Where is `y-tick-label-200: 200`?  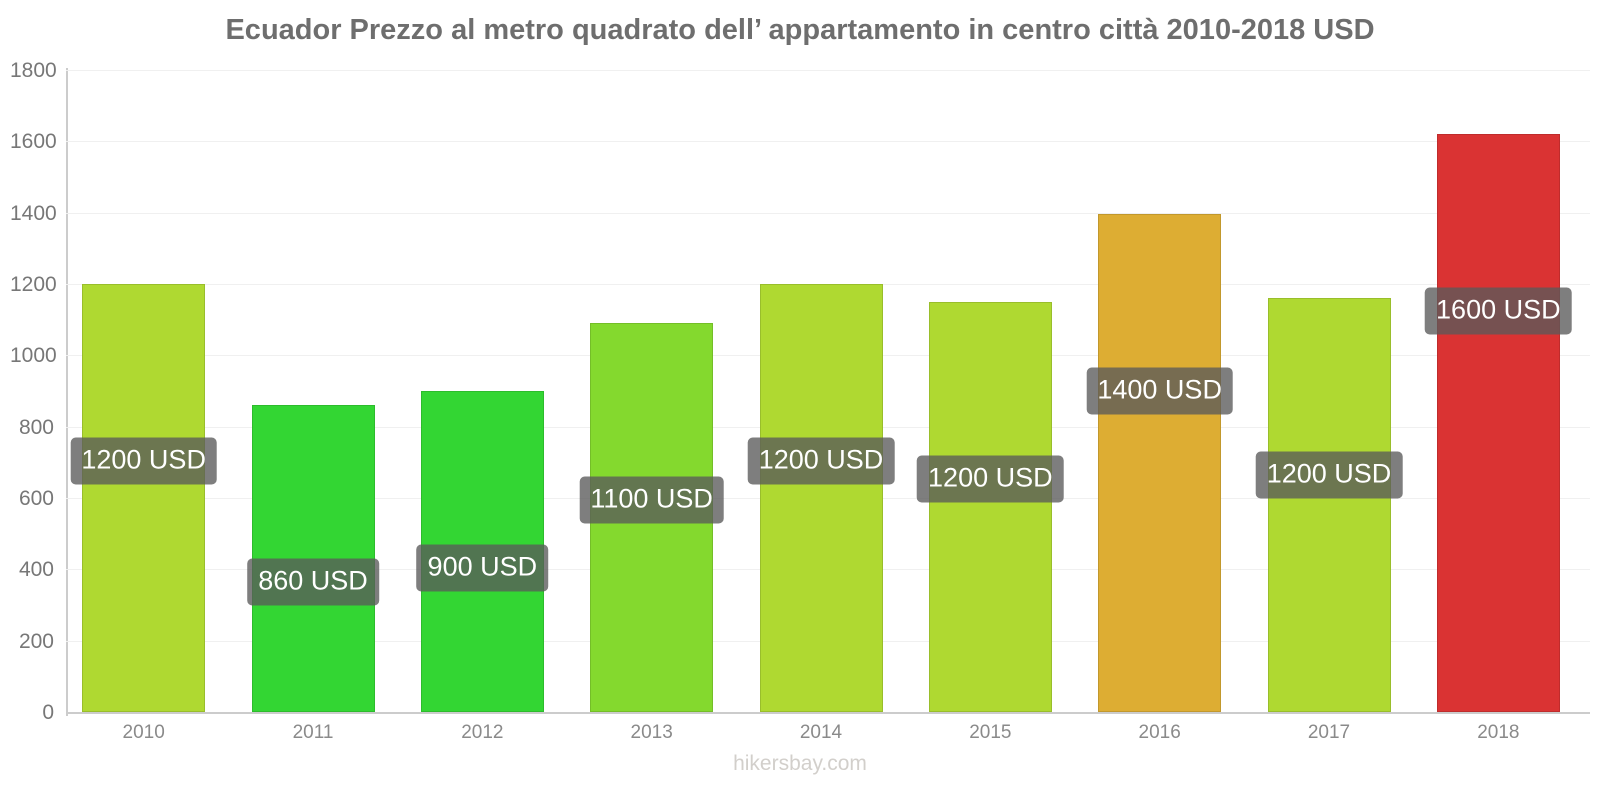 y-tick-label-200: 200 is located at coordinates (36, 641).